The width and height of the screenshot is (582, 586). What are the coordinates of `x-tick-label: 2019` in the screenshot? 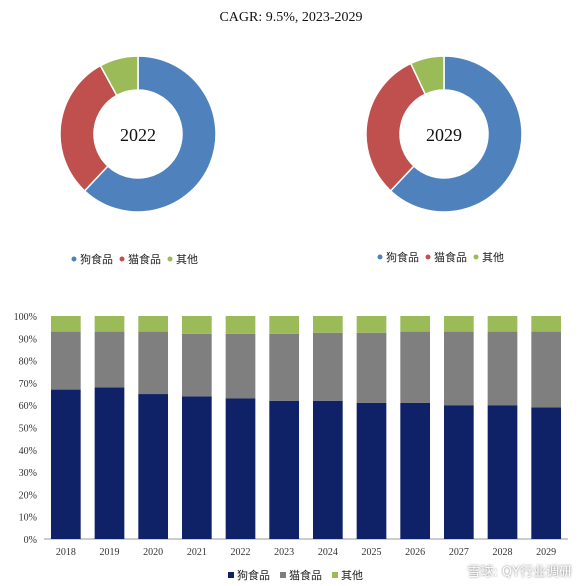 It's located at (110, 552).